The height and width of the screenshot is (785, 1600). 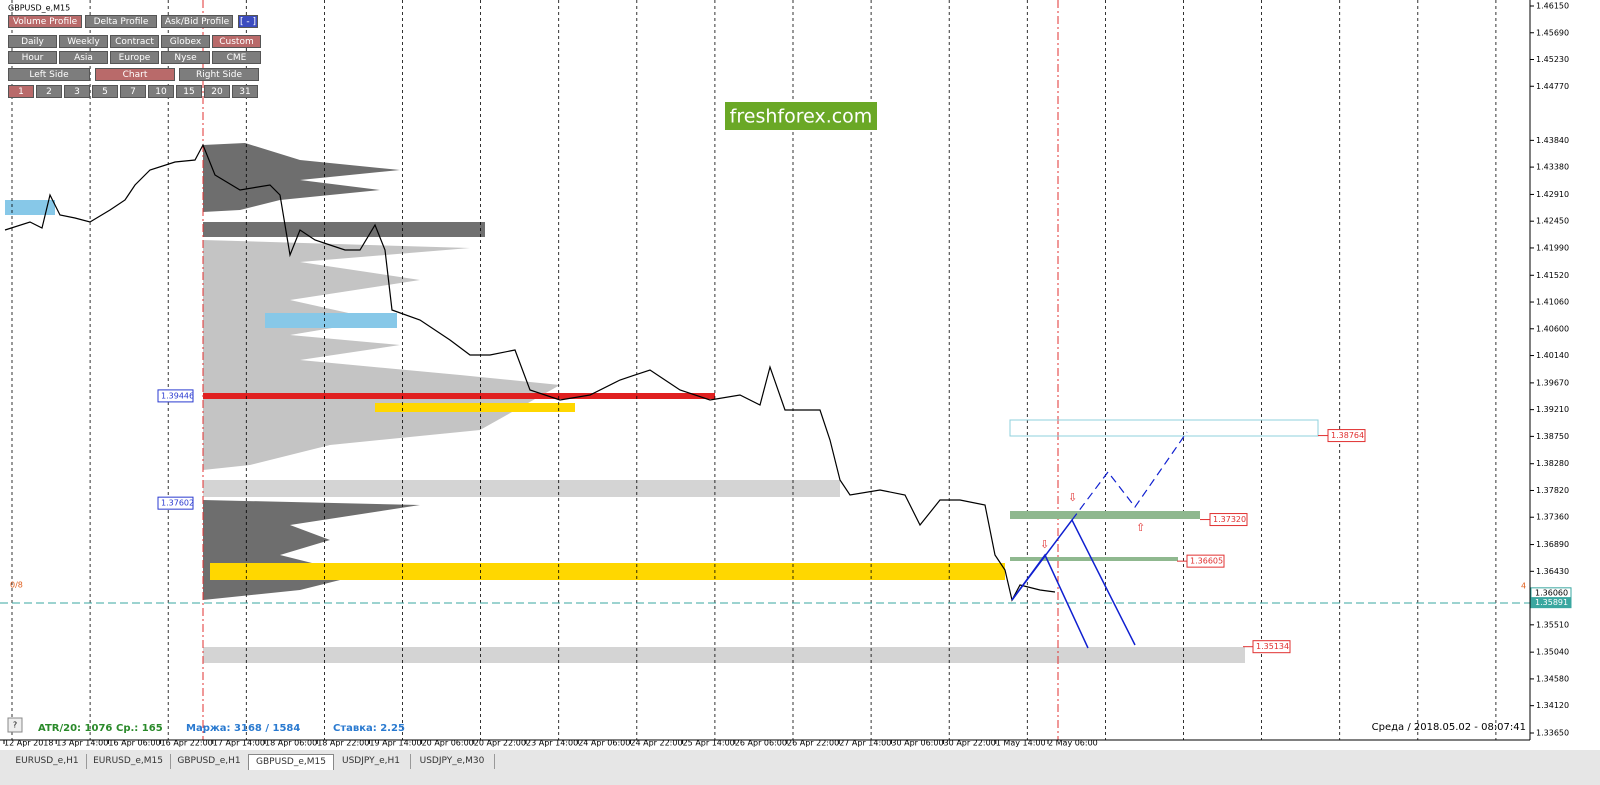 What do you see at coordinates (245, 91) in the screenshot?
I see `toolbar-button: 31` at bounding box center [245, 91].